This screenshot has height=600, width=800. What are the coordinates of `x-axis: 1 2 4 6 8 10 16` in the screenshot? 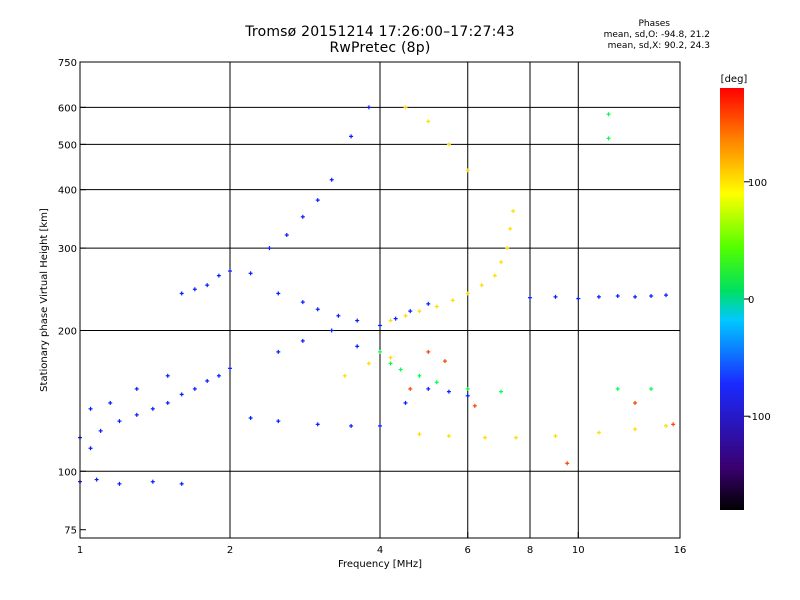 It's located at (382, 544).